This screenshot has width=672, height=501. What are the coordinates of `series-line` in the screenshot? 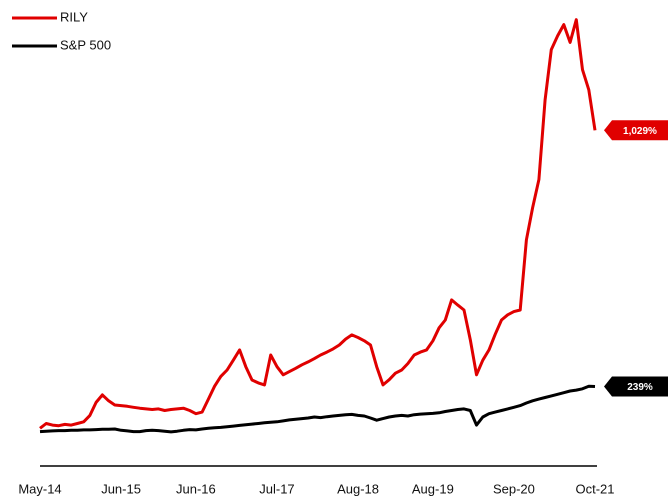 It's located at (317, 409).